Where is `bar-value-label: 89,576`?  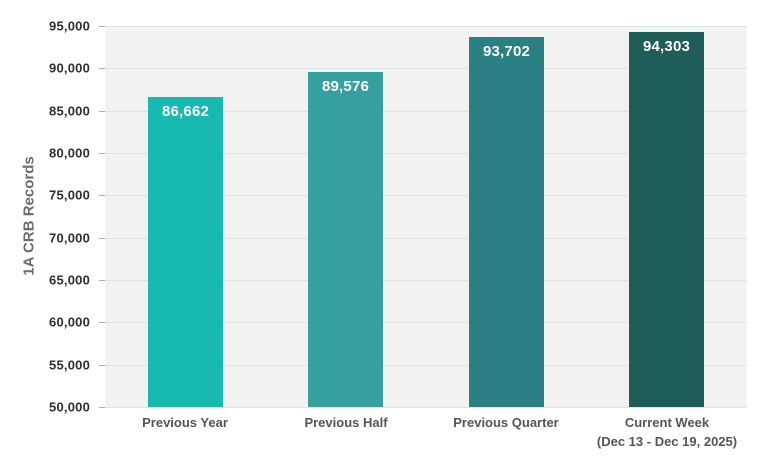
bar-value-label: 89,576 is located at coordinates (345, 86).